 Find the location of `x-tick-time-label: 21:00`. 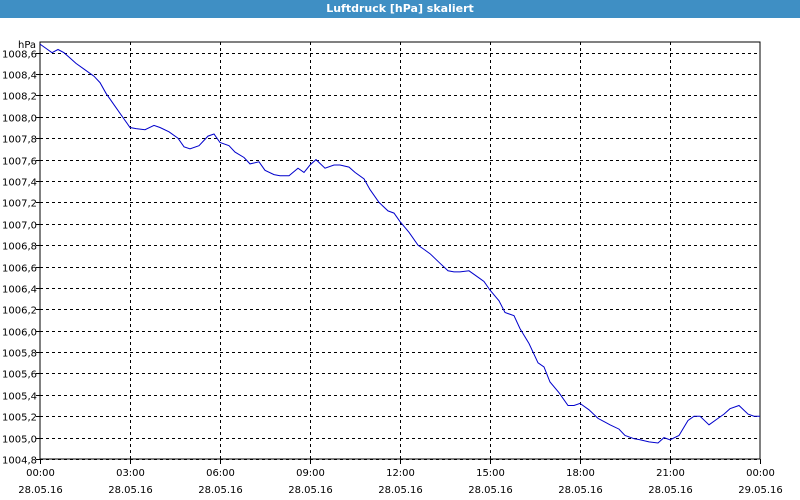

x-tick-time-label: 21:00 is located at coordinates (670, 473).